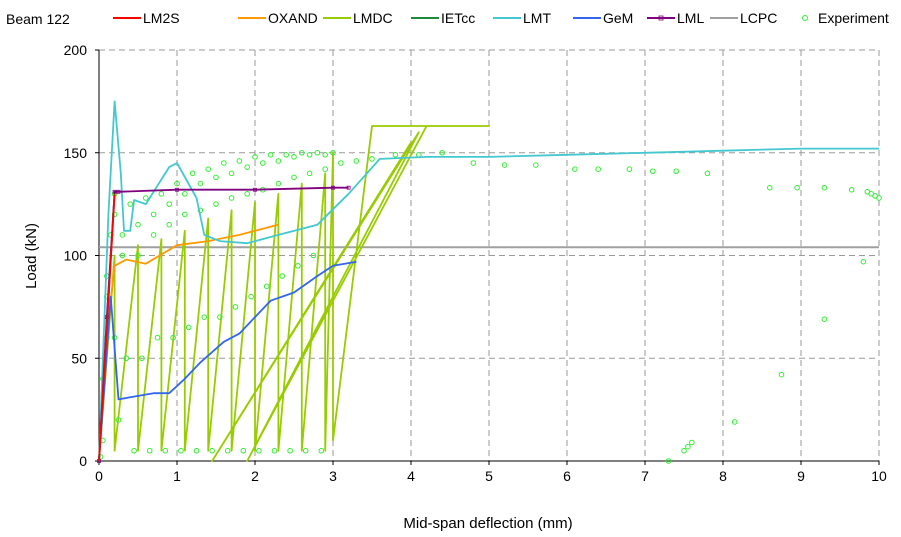  Describe the element at coordinates (661, 18) in the screenshot. I see `legend-swatch-marker` at that location.